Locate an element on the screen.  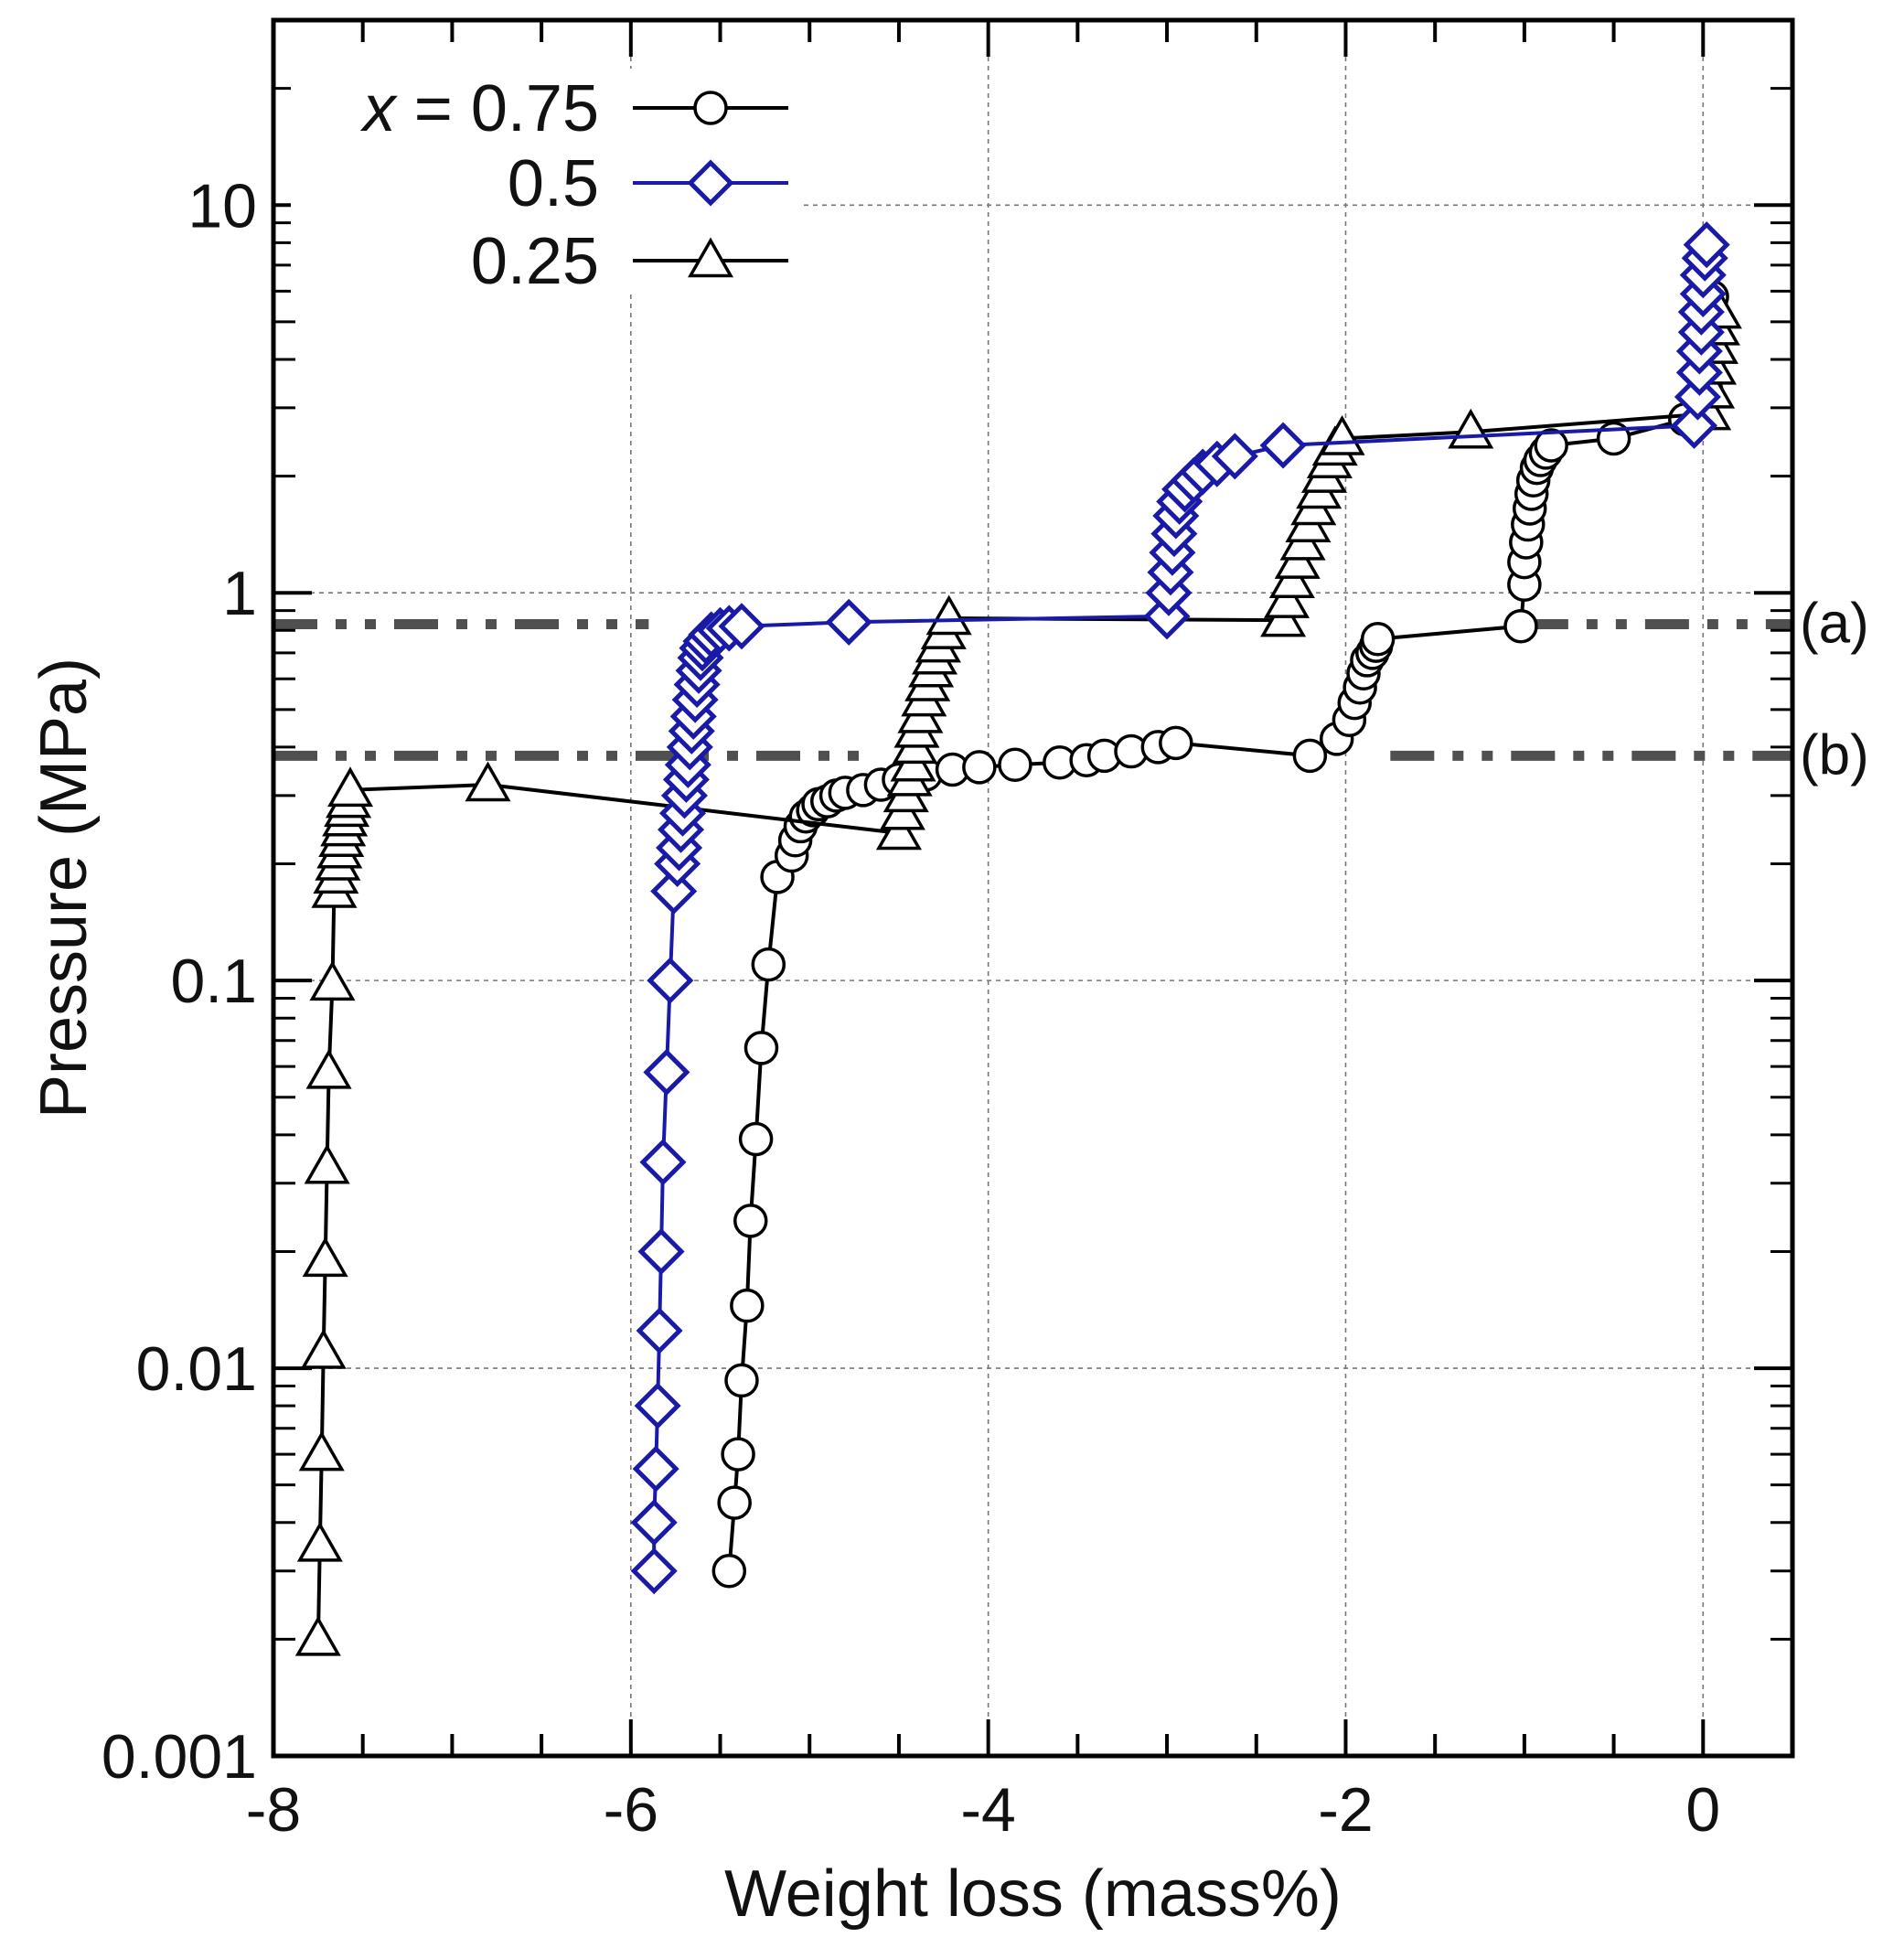
x-axis-title: Weight loss (mass%) is located at coordinates (1033, 1894).